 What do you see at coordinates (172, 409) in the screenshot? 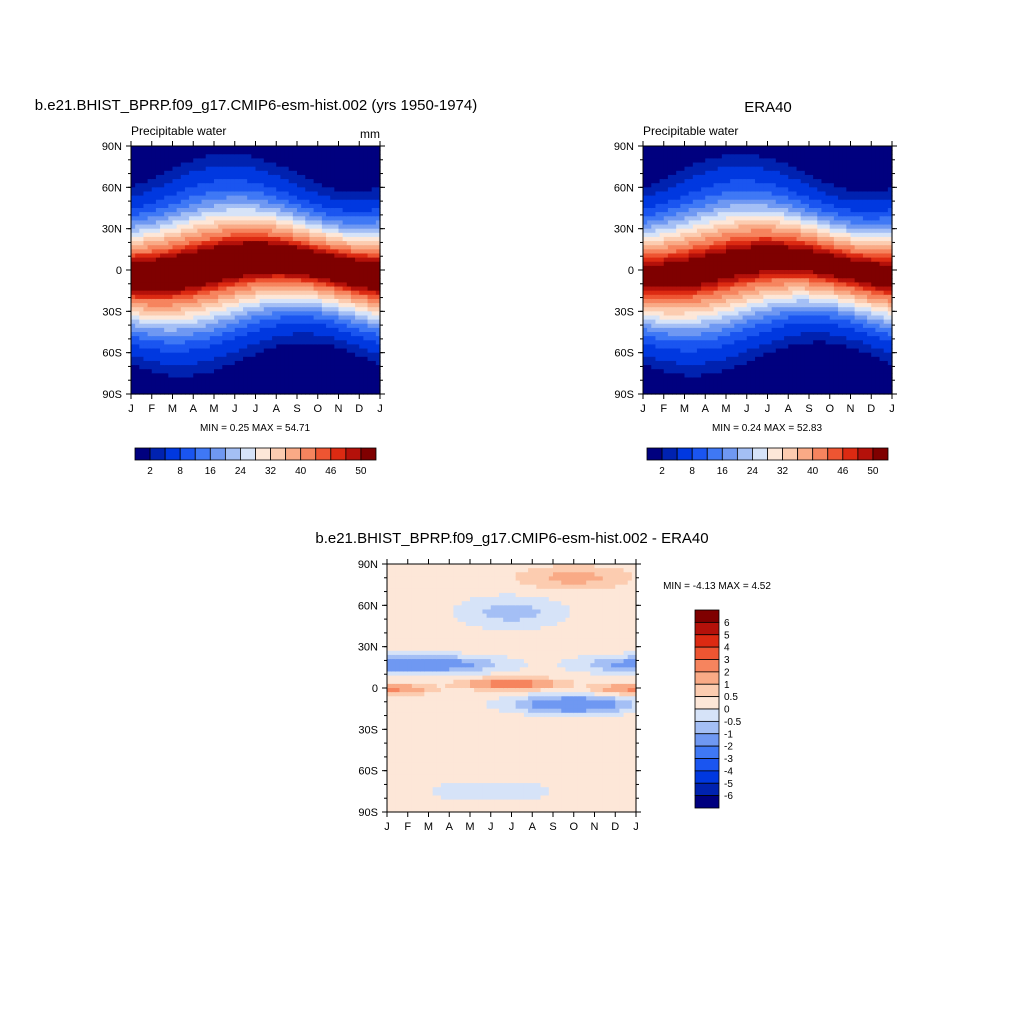
I see `x-tick-label: M` at bounding box center [172, 409].